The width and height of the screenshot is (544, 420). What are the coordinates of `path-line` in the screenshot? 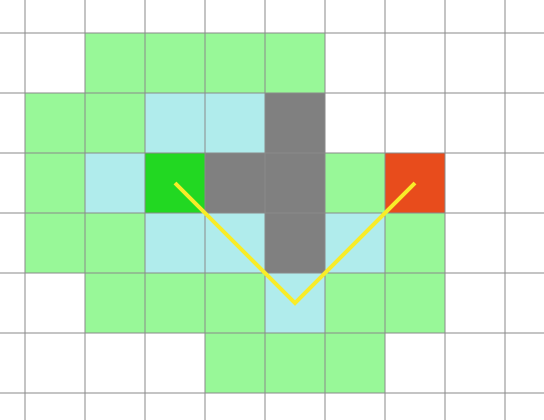 It's located at (295, 243).